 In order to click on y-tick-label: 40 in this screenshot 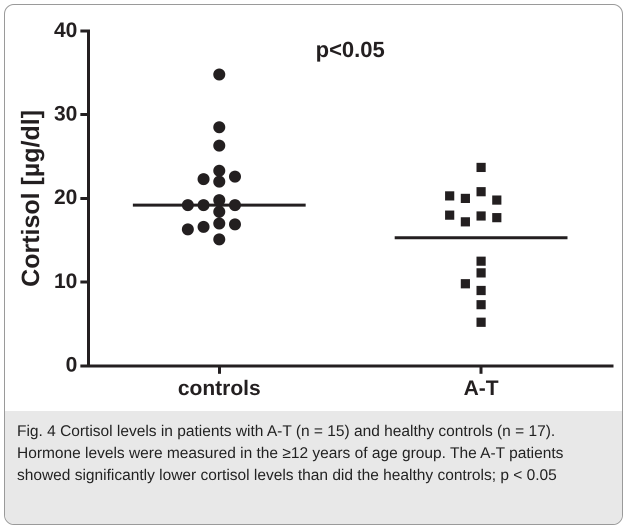, I will do `click(66, 30)`.